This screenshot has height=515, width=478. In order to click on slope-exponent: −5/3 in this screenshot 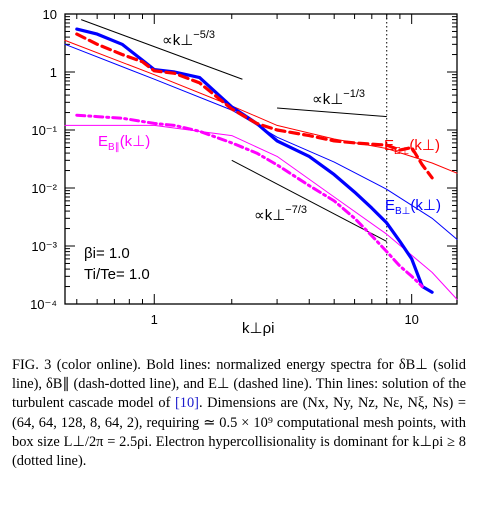, I will do `click(204, 35)`.